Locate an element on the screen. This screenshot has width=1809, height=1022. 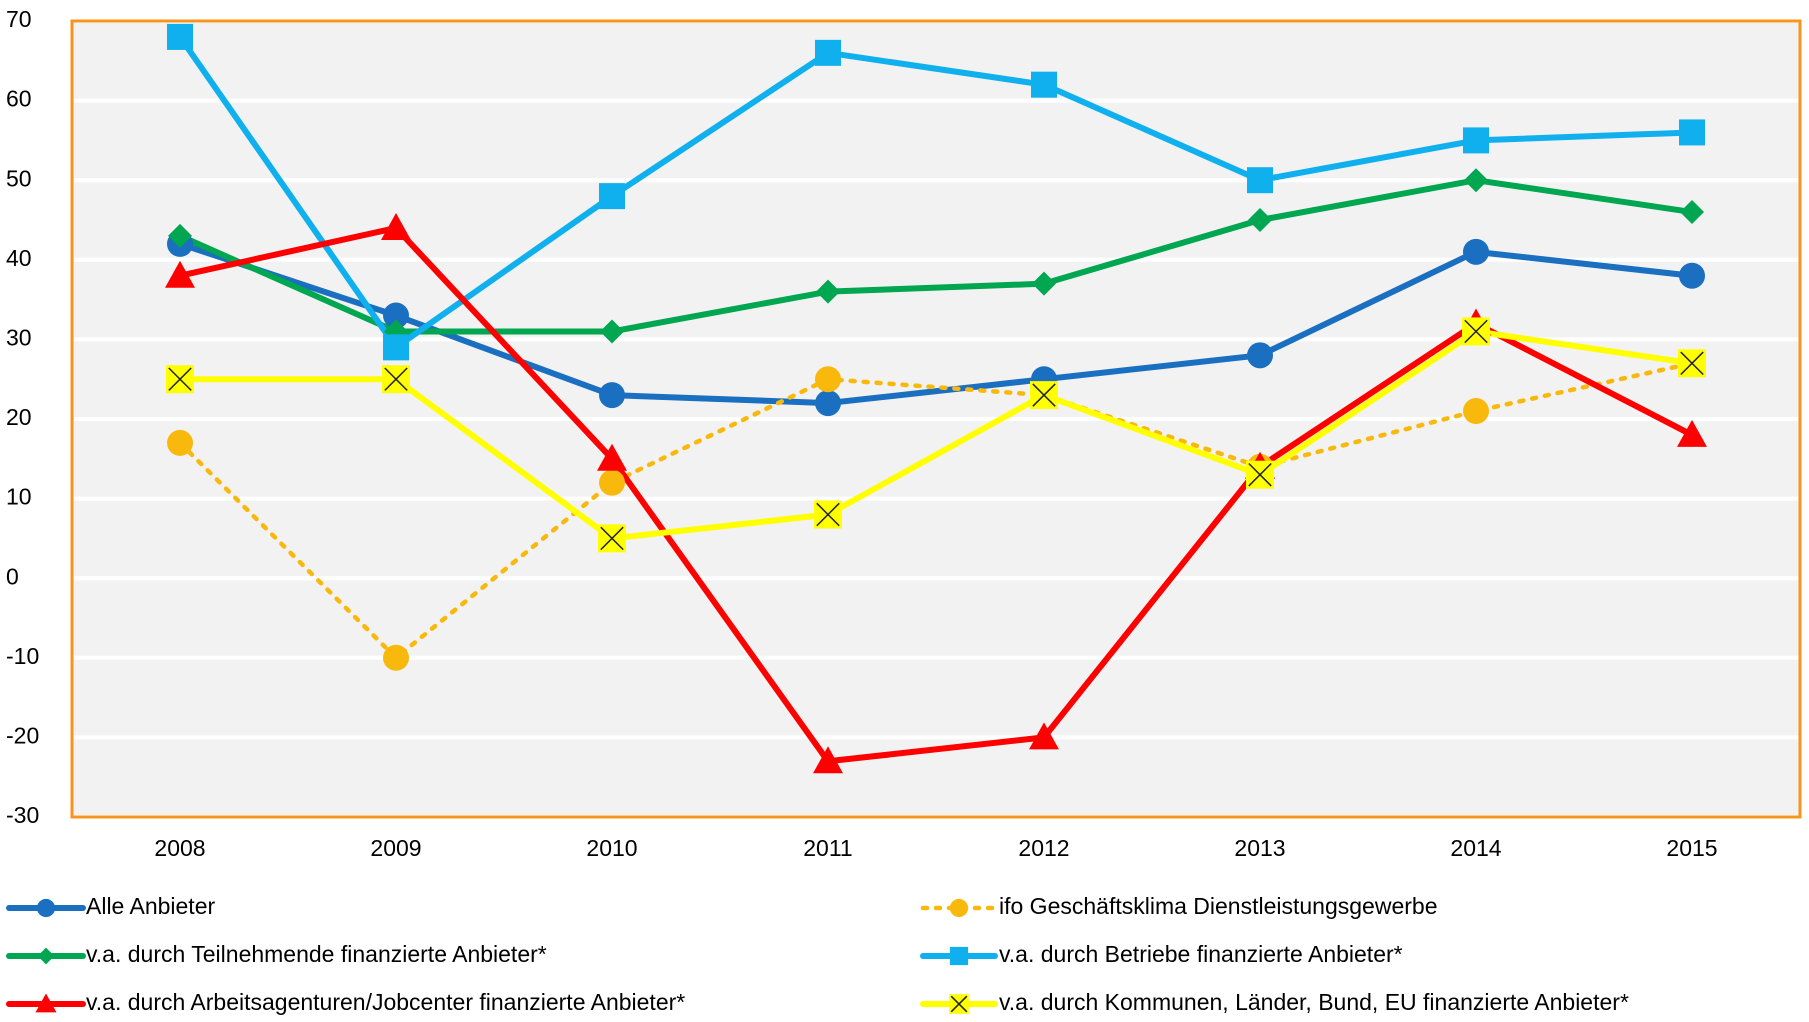
y-tick-label: 50 is located at coordinates (19, 178).